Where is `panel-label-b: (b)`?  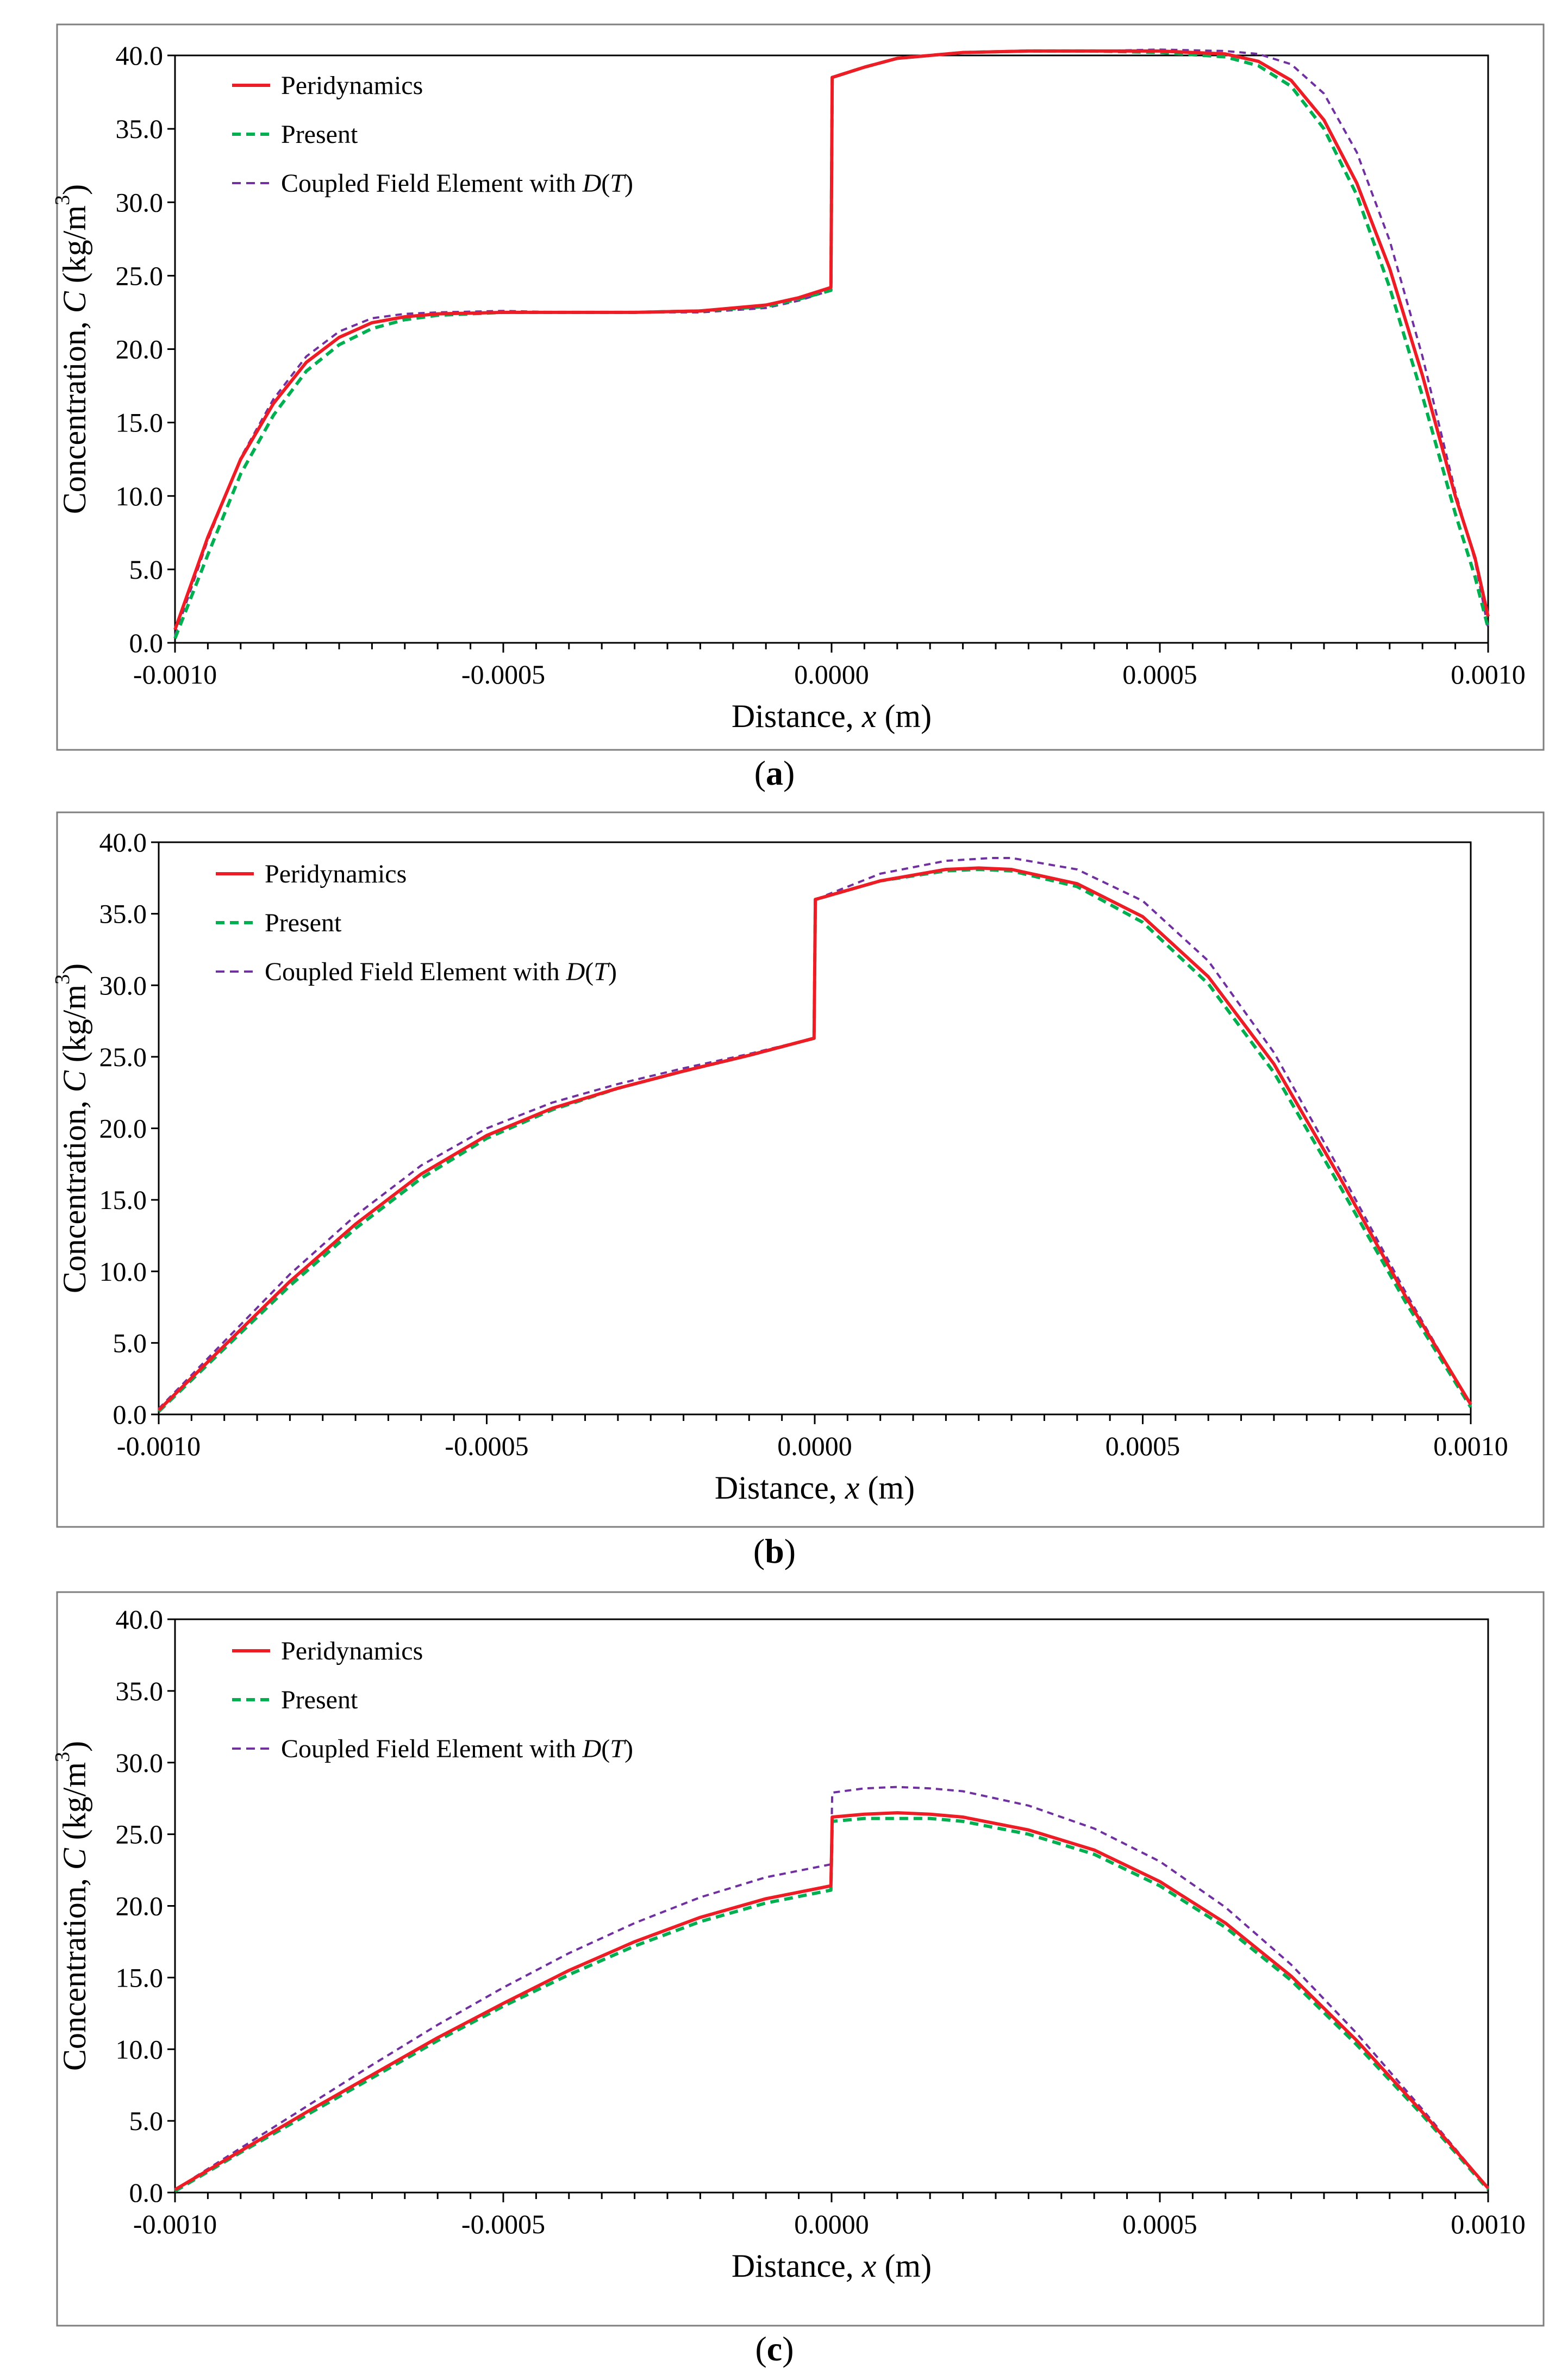
panel-label-b: (b) is located at coordinates (775, 1551).